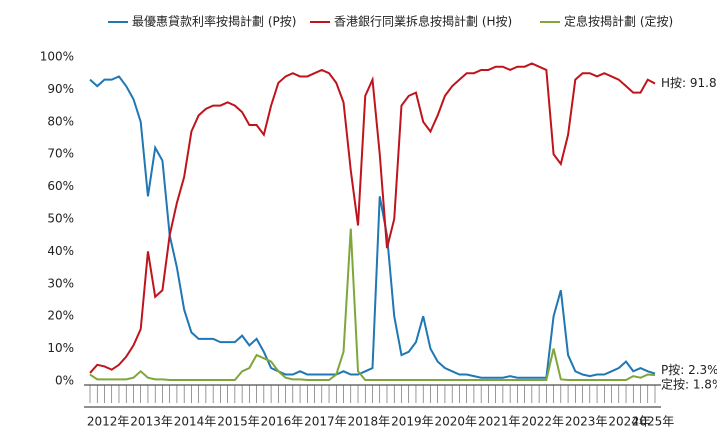 This screenshot has width=717, height=435. I want to click on end-label: H按: 91.8%, so click(689, 83).